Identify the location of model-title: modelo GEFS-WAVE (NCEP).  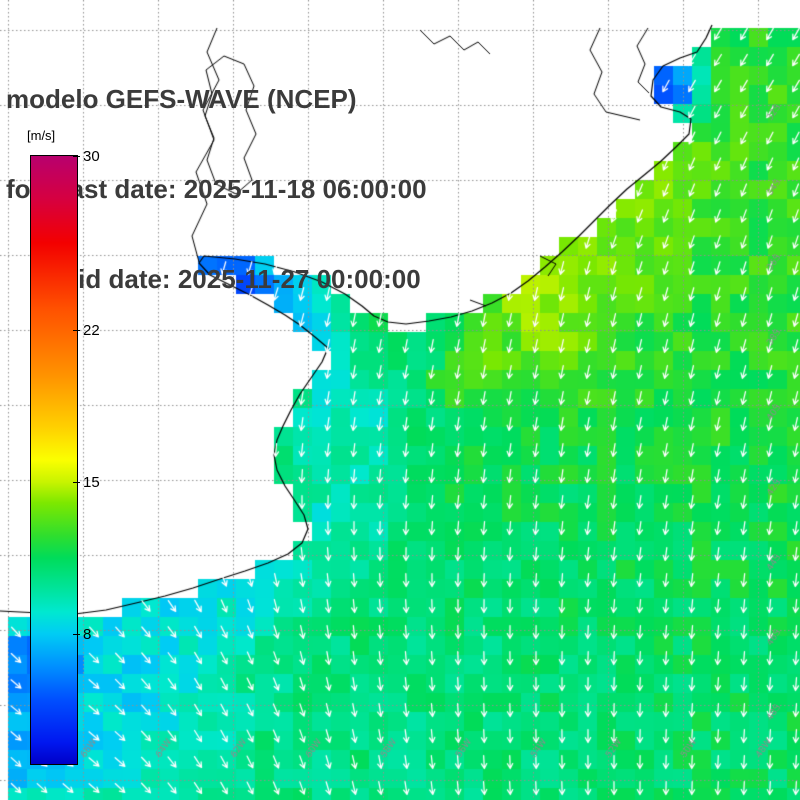
(181, 99).